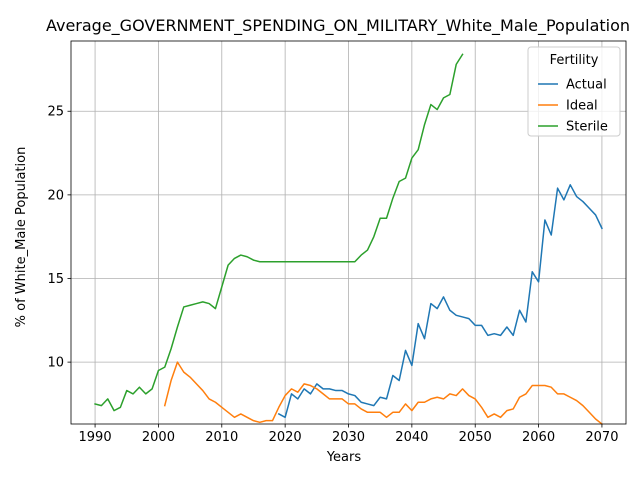  What do you see at coordinates (55, 279) in the screenshot?
I see `y-tick-label: 15` at bounding box center [55, 279].